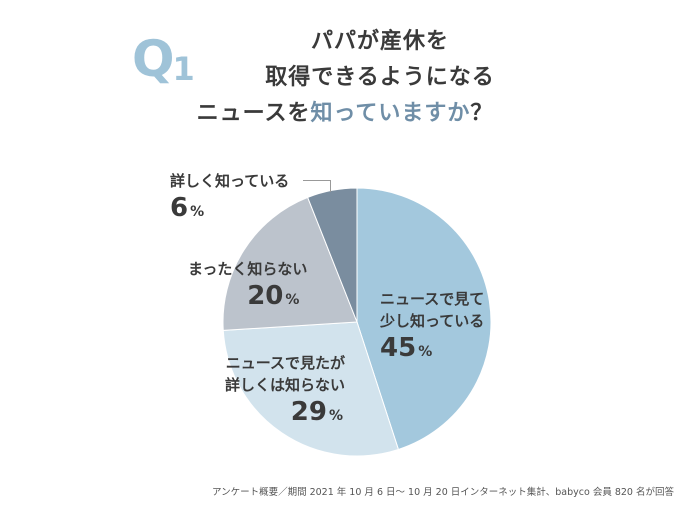 The height and width of the screenshot is (514, 690). What do you see at coordinates (432, 321) in the screenshot?
I see `label-somewhat-line-2: 少し知っている` at bounding box center [432, 321].